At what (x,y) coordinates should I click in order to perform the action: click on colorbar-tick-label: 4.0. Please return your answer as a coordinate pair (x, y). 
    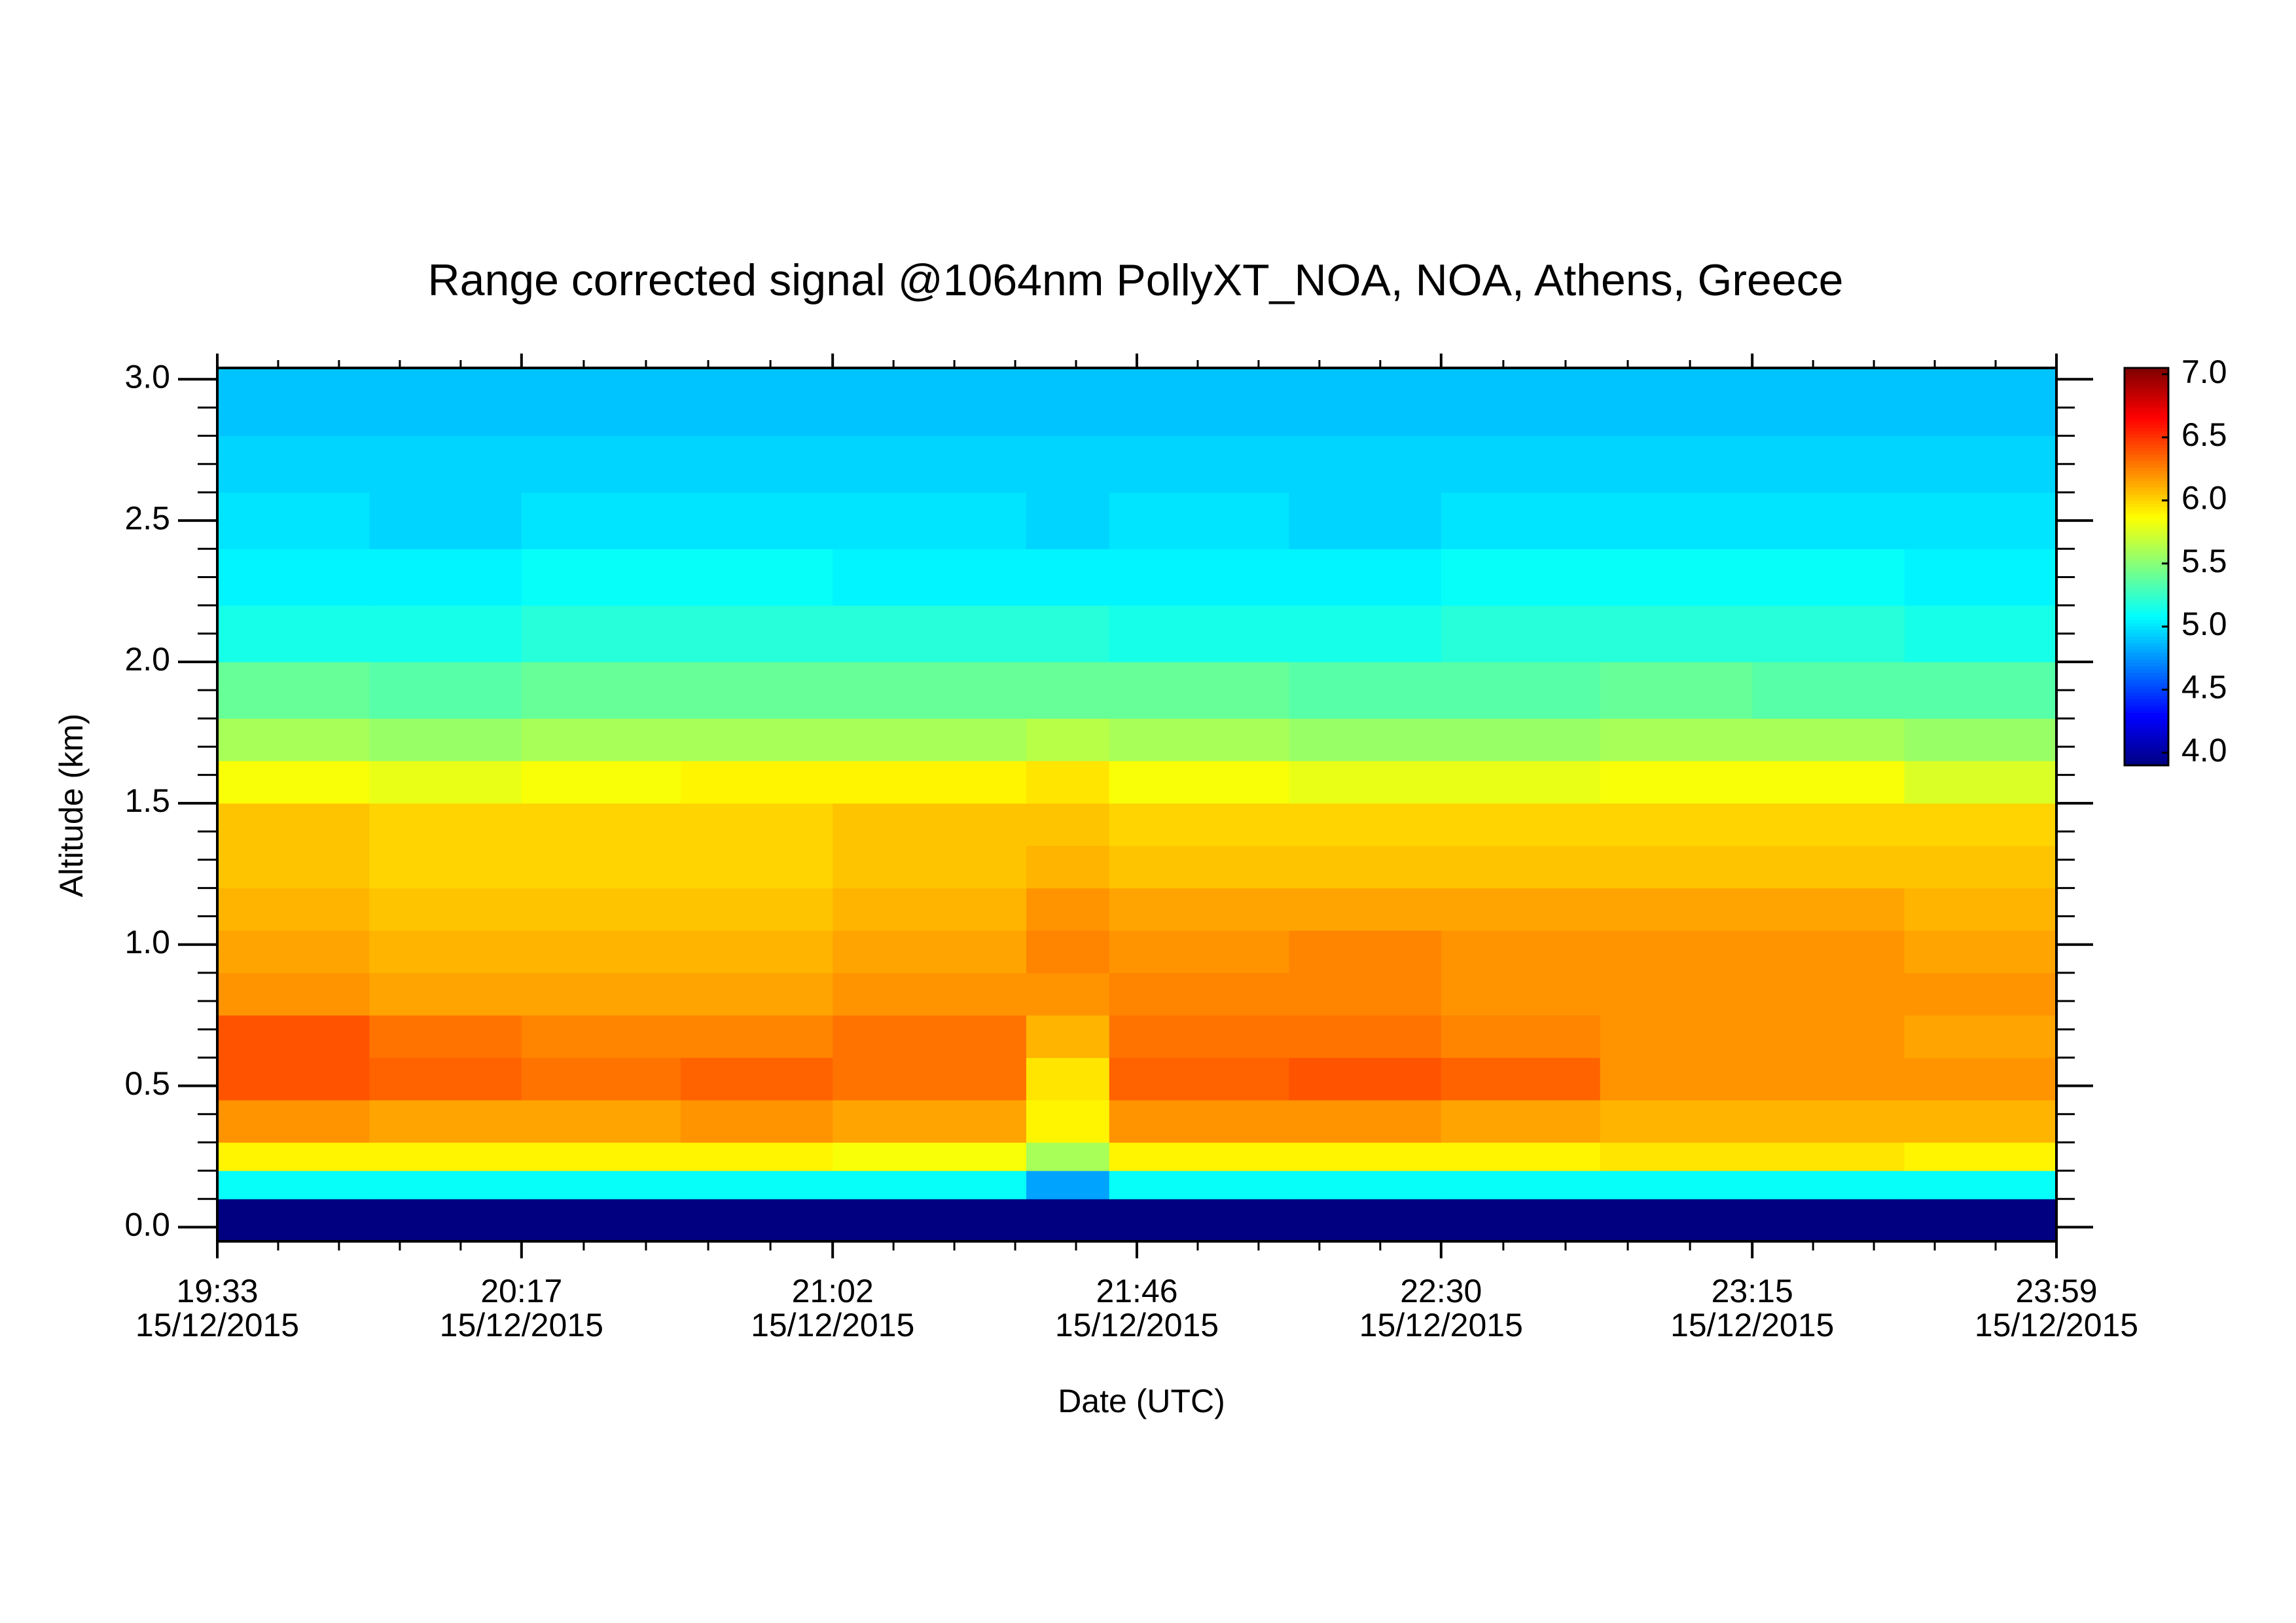
    Looking at the image, I should click on (2204, 750).